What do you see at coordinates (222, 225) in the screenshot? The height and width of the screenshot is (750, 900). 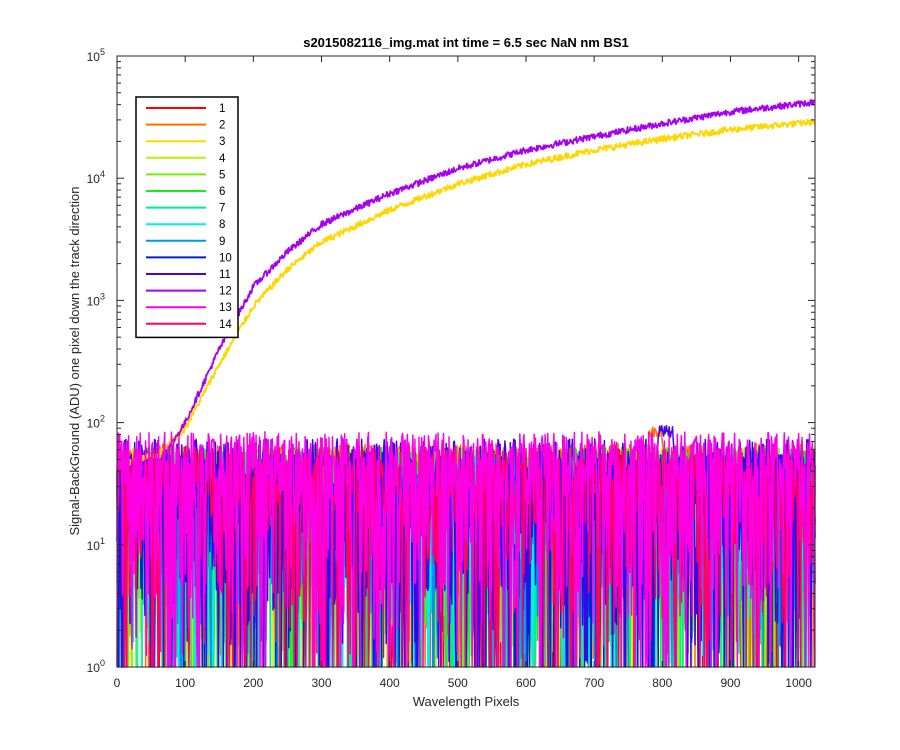 I see `legend-label-8: 8` at bounding box center [222, 225].